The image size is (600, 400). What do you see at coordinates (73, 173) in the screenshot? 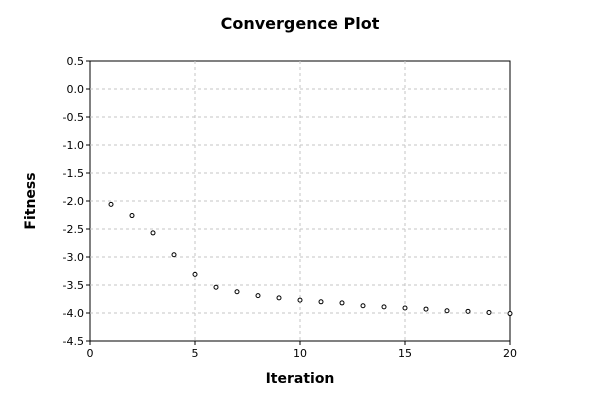
I see `y-tick-label: -1.5` at bounding box center [73, 173].